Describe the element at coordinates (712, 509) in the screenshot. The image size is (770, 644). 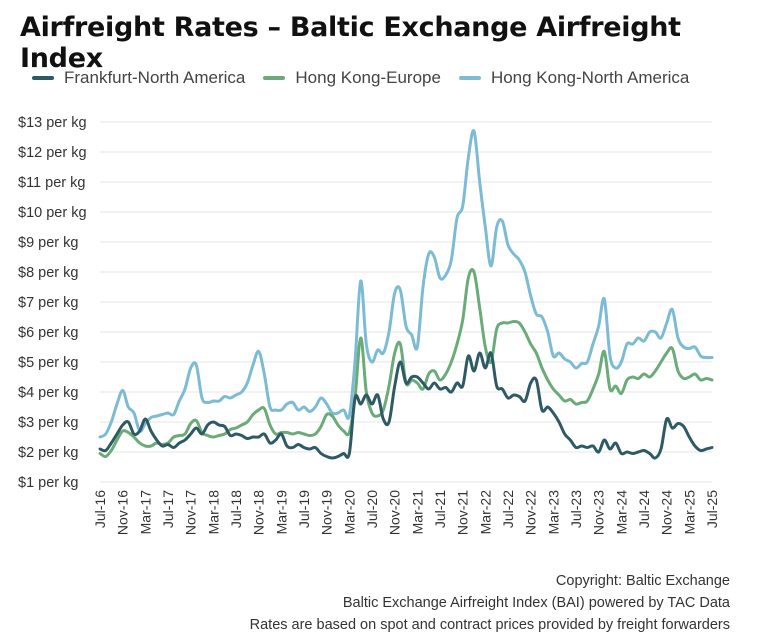
I see `x-tick-label: Jul-25` at that location.